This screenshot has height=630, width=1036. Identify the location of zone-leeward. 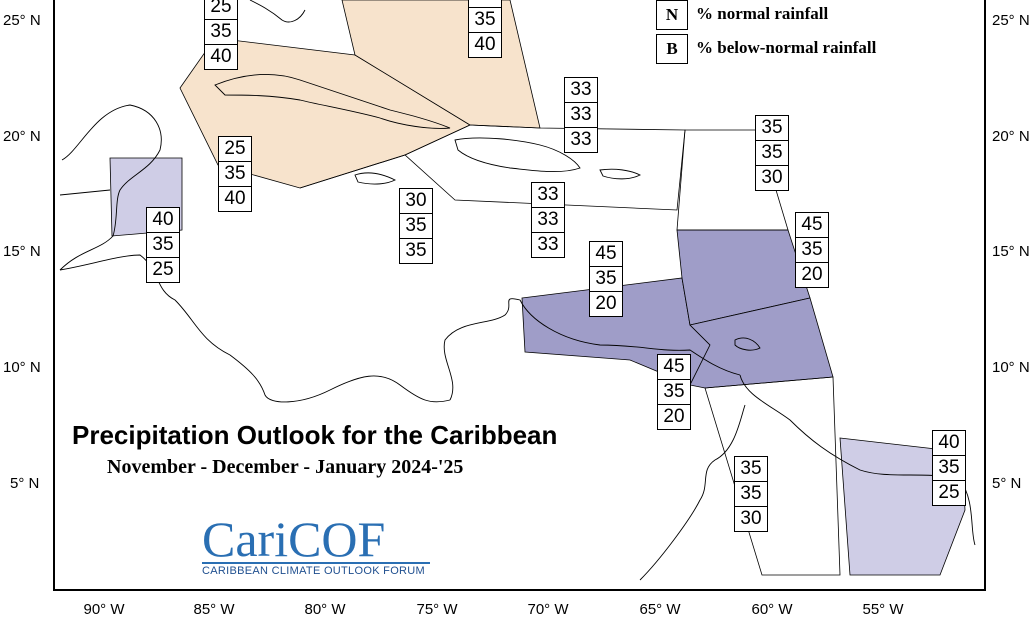
(732, 180).